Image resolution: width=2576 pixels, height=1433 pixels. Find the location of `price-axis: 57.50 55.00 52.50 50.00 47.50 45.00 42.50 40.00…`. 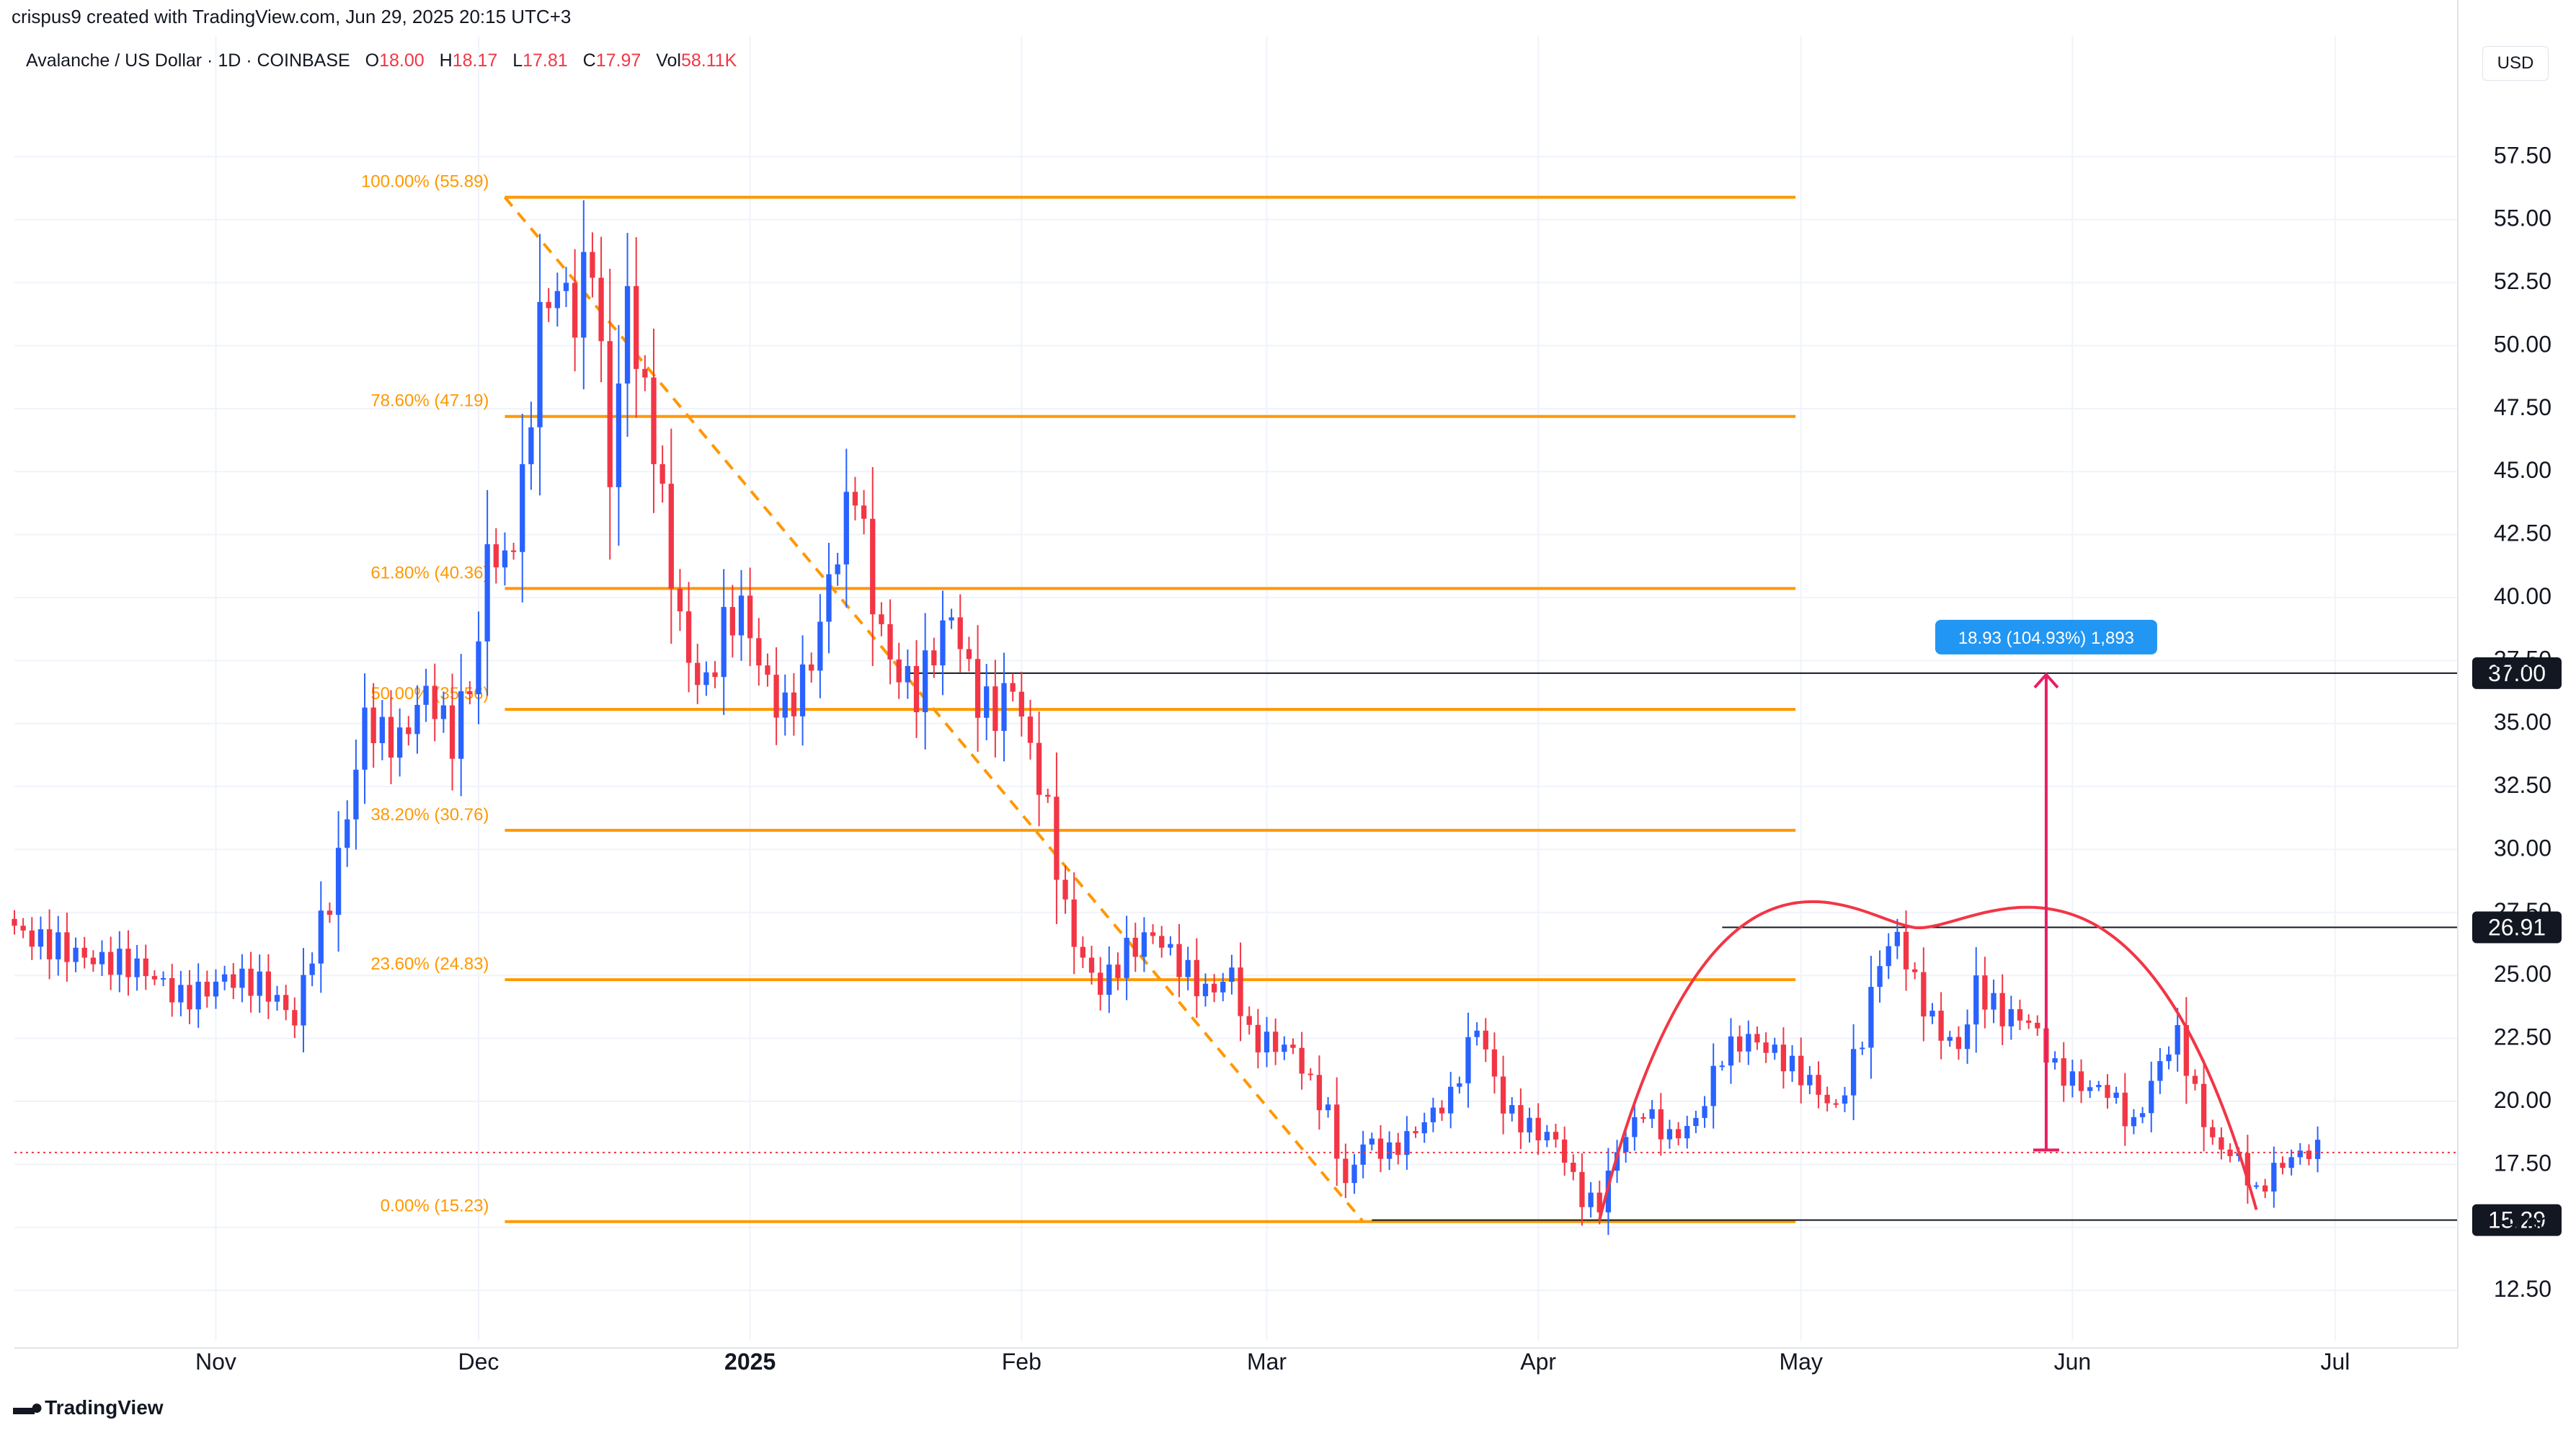

price-axis: 57.50 55.00 52.50 50.00 47.50 45.00 42.50 40.00… is located at coordinates (2504, 674).